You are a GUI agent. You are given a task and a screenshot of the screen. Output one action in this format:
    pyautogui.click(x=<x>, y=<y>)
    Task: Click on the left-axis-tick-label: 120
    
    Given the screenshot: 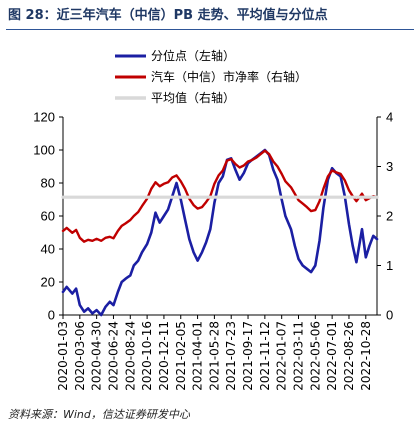 What is the action you would take?
    pyautogui.click(x=44, y=117)
    